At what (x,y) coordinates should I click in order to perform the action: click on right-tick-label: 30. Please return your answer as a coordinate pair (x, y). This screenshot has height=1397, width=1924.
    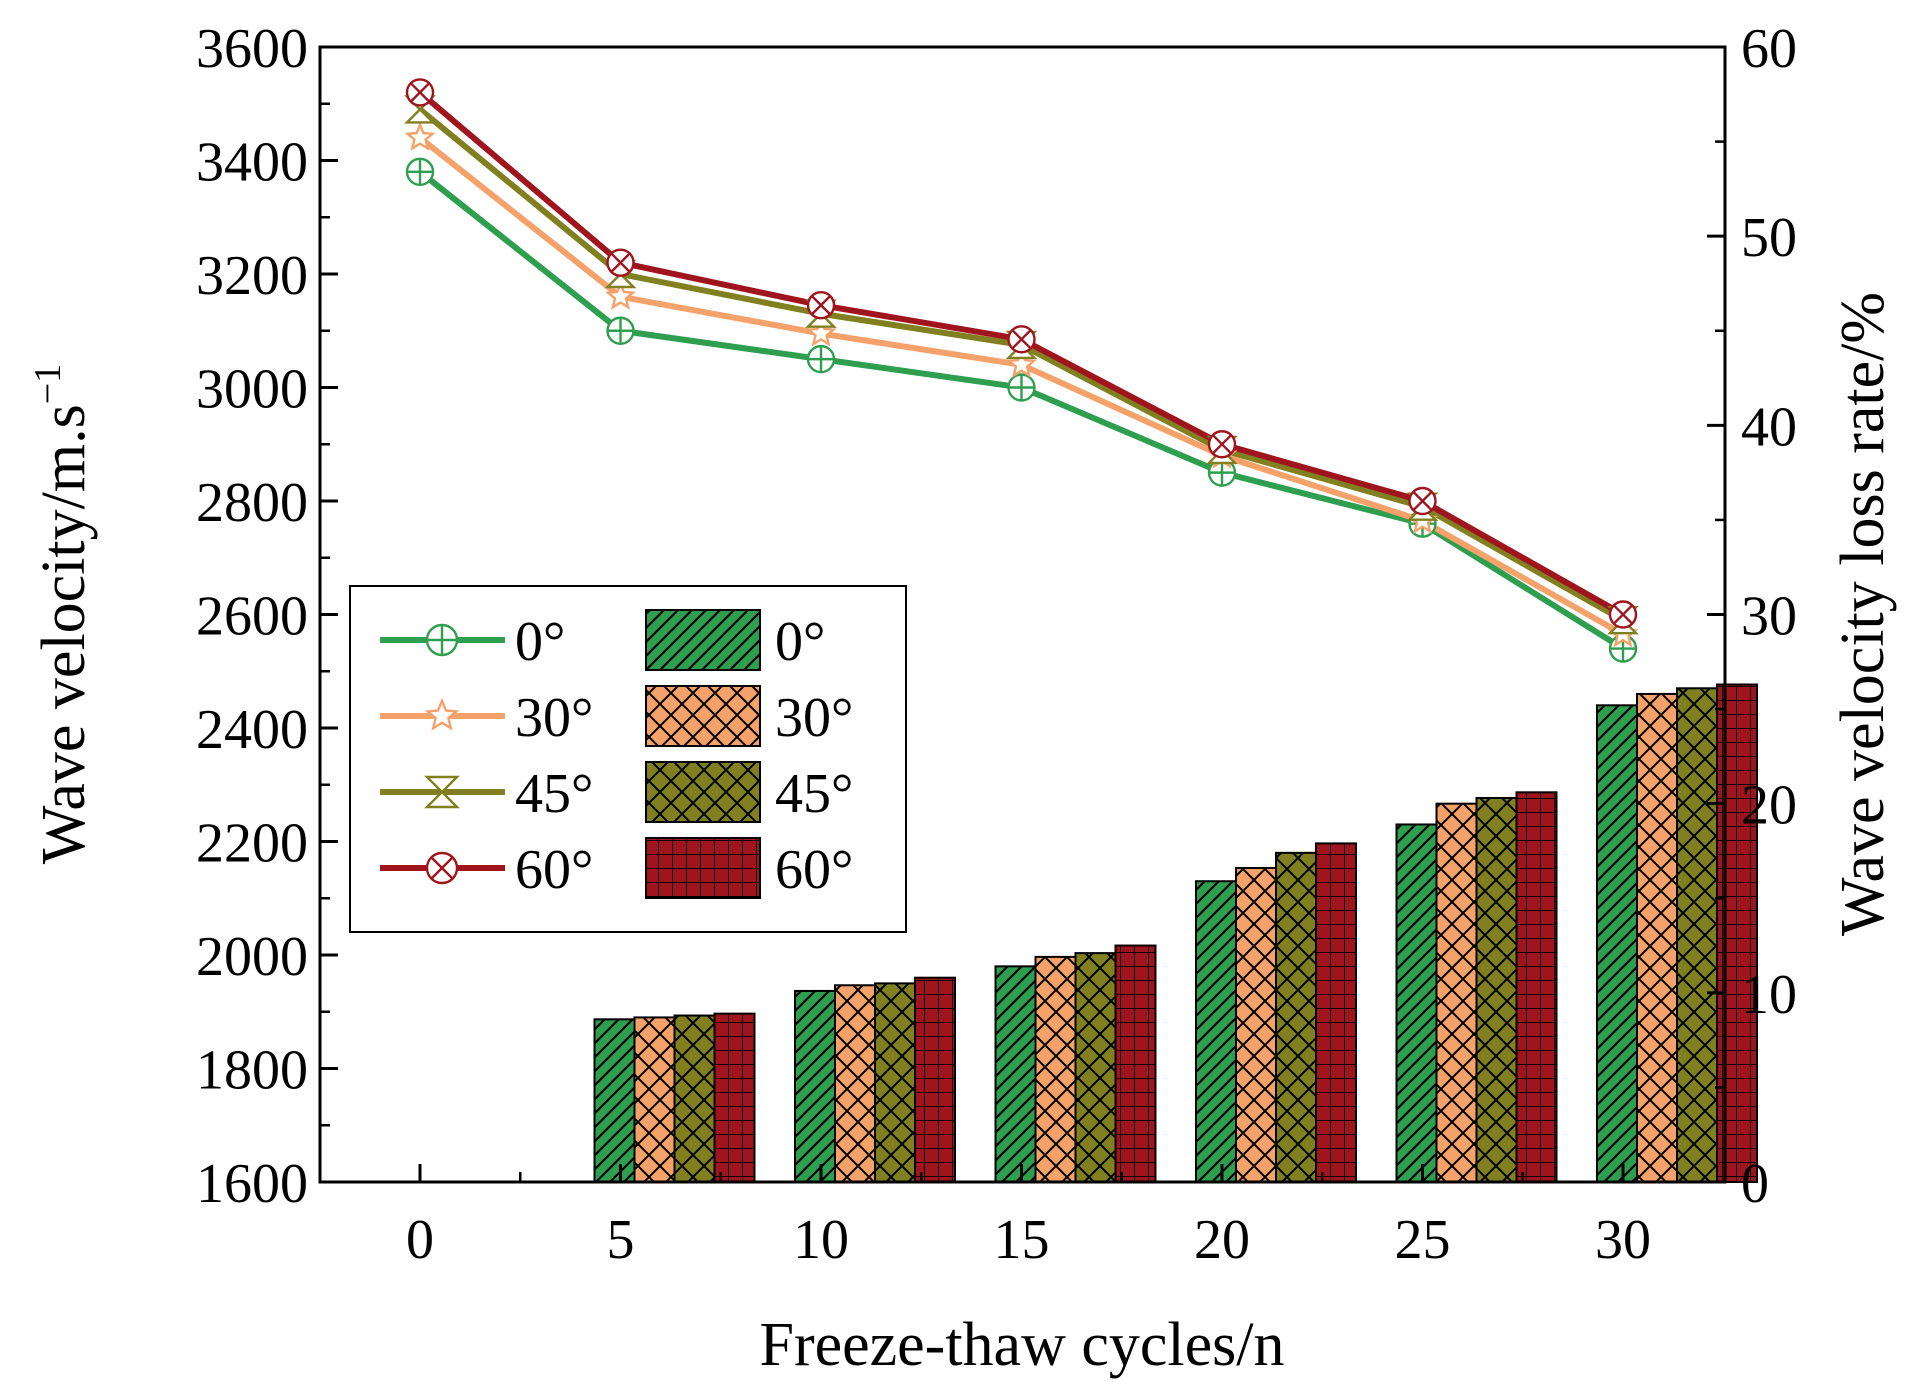
    Looking at the image, I should click on (1769, 617).